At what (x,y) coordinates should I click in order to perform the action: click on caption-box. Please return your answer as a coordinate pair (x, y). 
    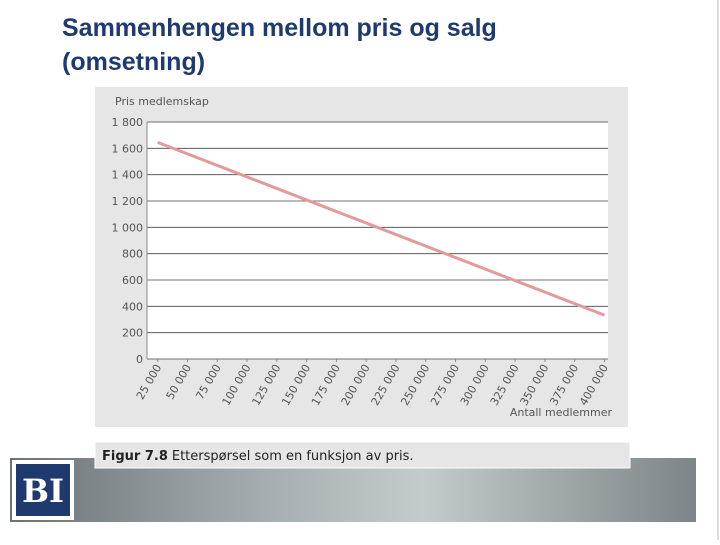
    Looking at the image, I should click on (362, 455).